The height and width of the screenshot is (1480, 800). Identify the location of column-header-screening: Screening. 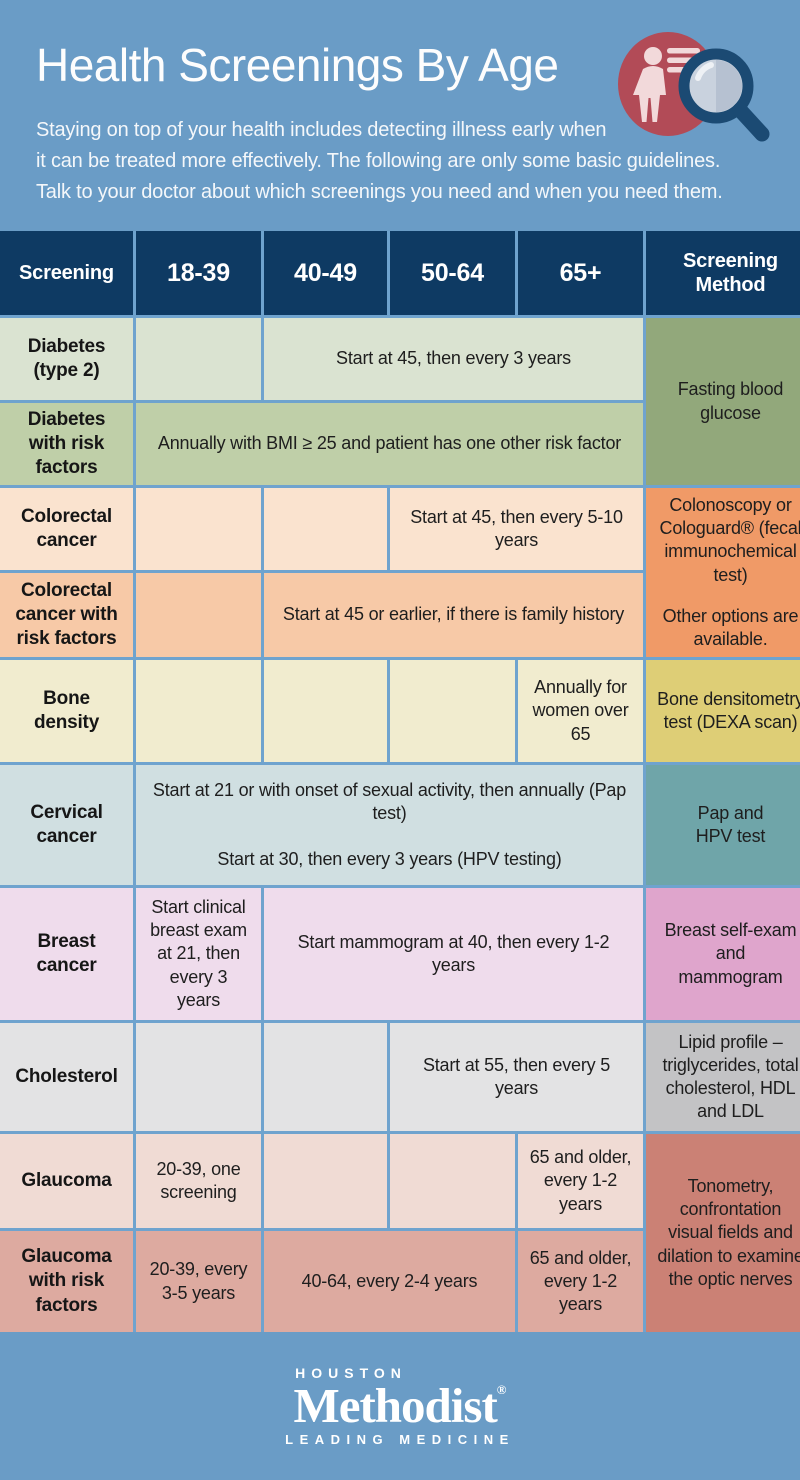
(66, 273).